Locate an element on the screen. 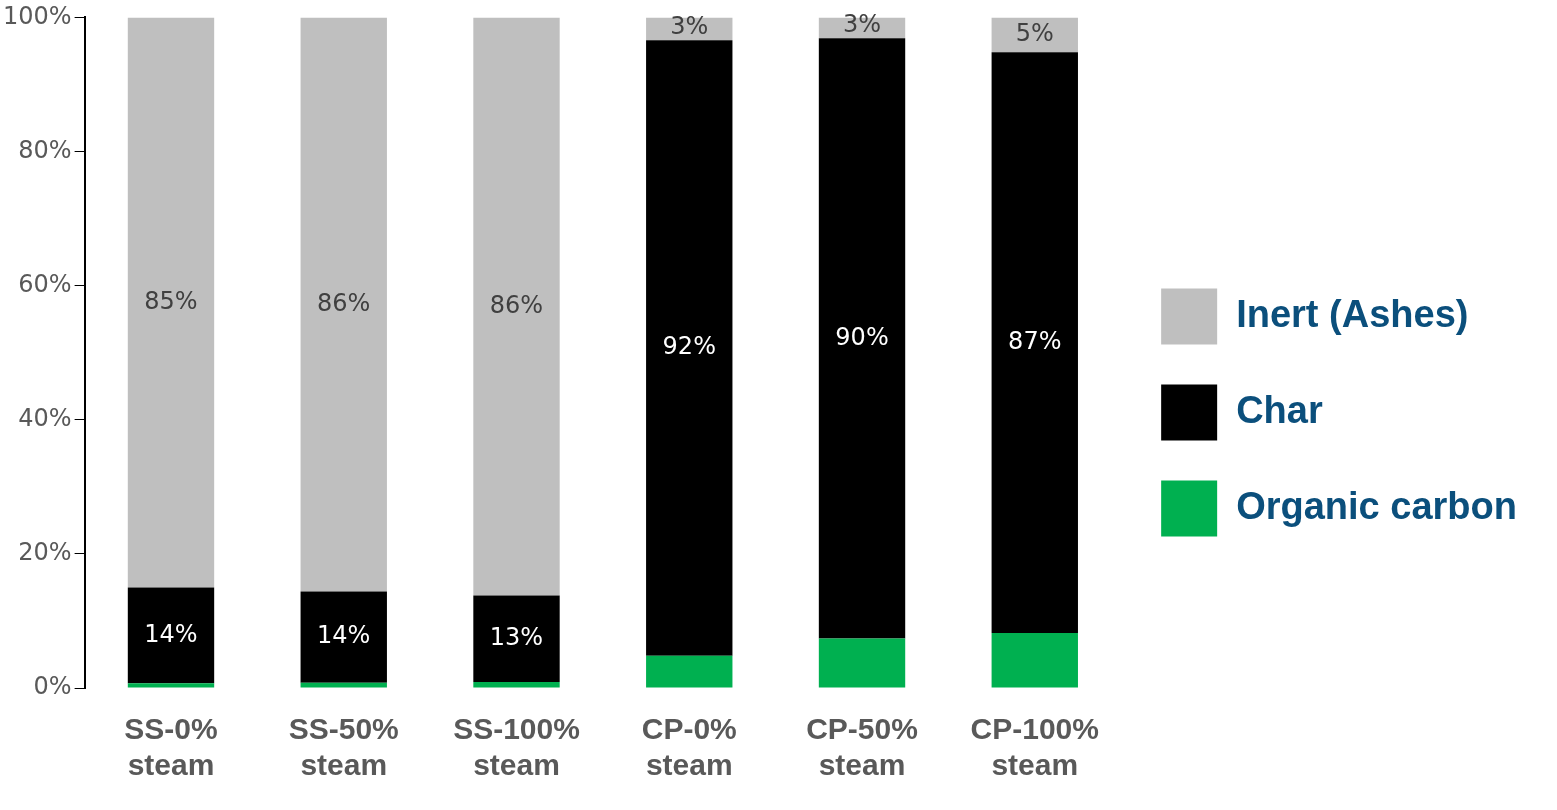 This screenshot has width=1557, height=810. data-label: 5% is located at coordinates (1034, 33).